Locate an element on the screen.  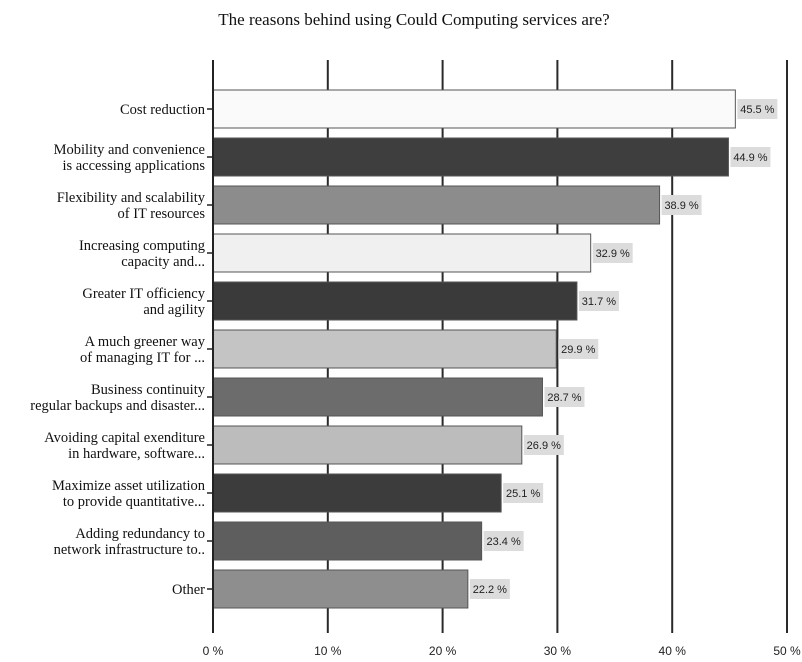
data-label: 28.7 % is located at coordinates (564, 398).